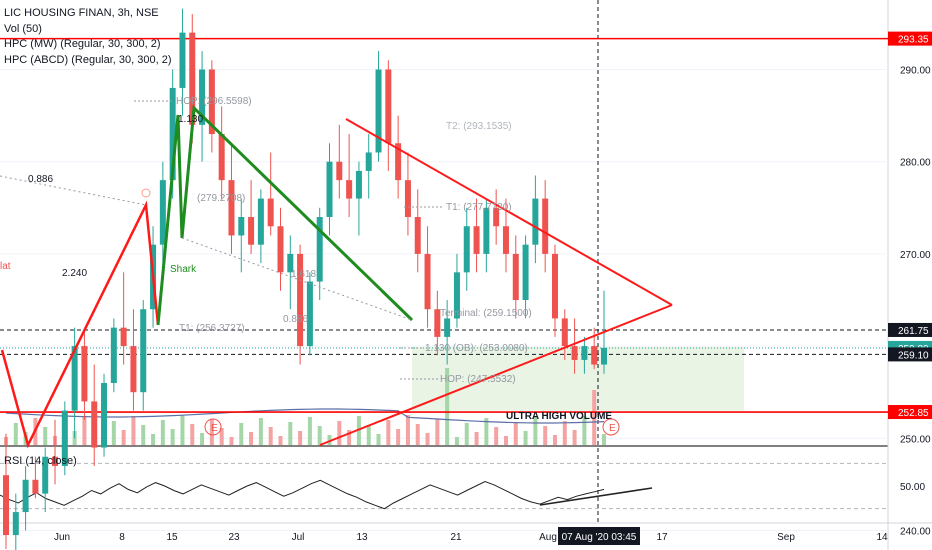 The width and height of the screenshot is (932, 550). Describe the element at coordinates (122, 537) in the screenshot. I see `x-tick-label: 8` at that location.